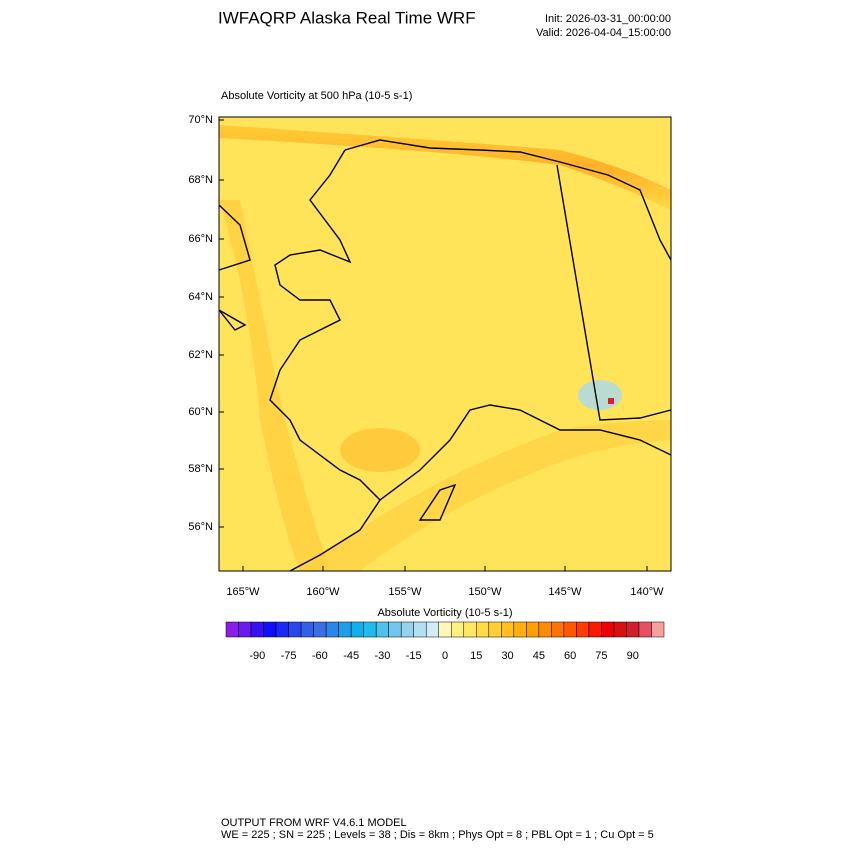 The image size is (850, 850). I want to click on colorbar-tick-label: 60, so click(570, 656).